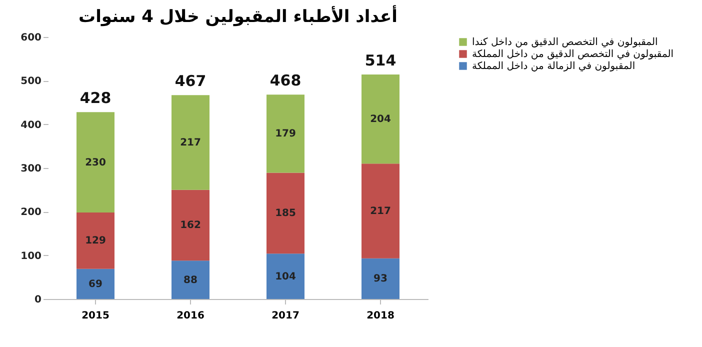 This screenshot has height=347, width=702. I want to click on x-tick-label: 2016, so click(190, 316).